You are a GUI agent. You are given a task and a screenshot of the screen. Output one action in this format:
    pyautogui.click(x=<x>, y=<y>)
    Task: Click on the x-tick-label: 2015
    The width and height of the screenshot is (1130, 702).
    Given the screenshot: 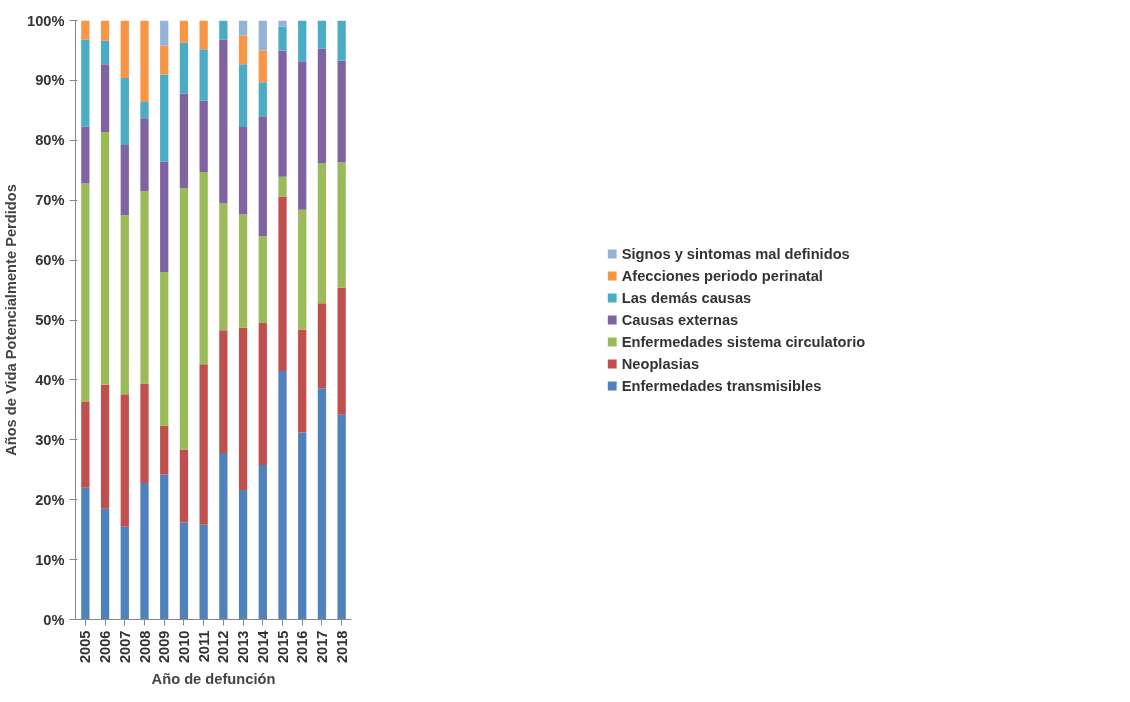 What is the action you would take?
    pyautogui.click(x=282, y=647)
    